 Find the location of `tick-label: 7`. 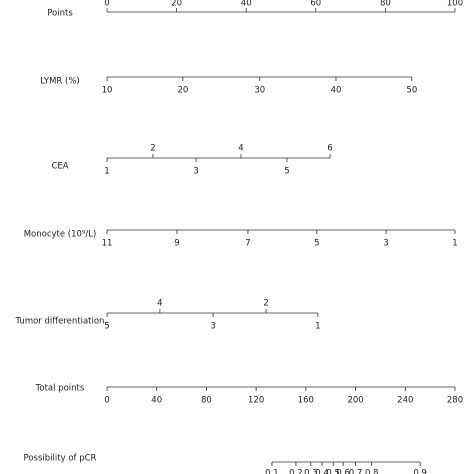

tick-label: 7 is located at coordinates (247, 244).